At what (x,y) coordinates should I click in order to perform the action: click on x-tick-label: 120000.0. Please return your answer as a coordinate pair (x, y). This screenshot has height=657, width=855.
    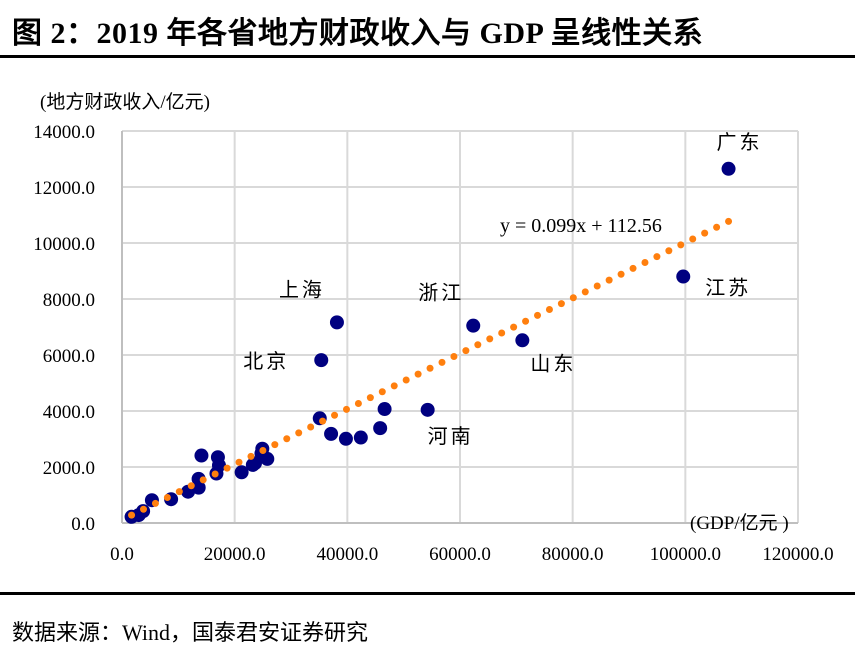
    Looking at the image, I should click on (797, 554).